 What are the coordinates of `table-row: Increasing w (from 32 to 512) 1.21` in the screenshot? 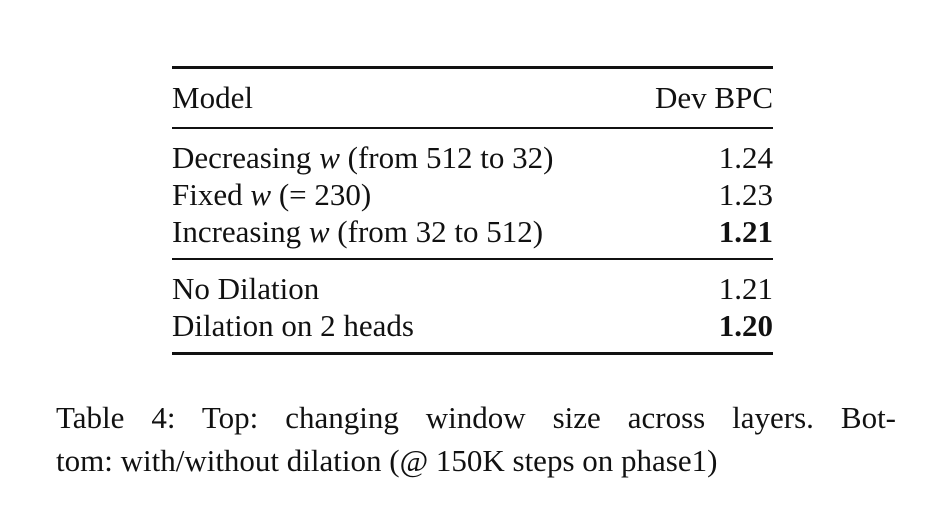 It's located at (472, 231).